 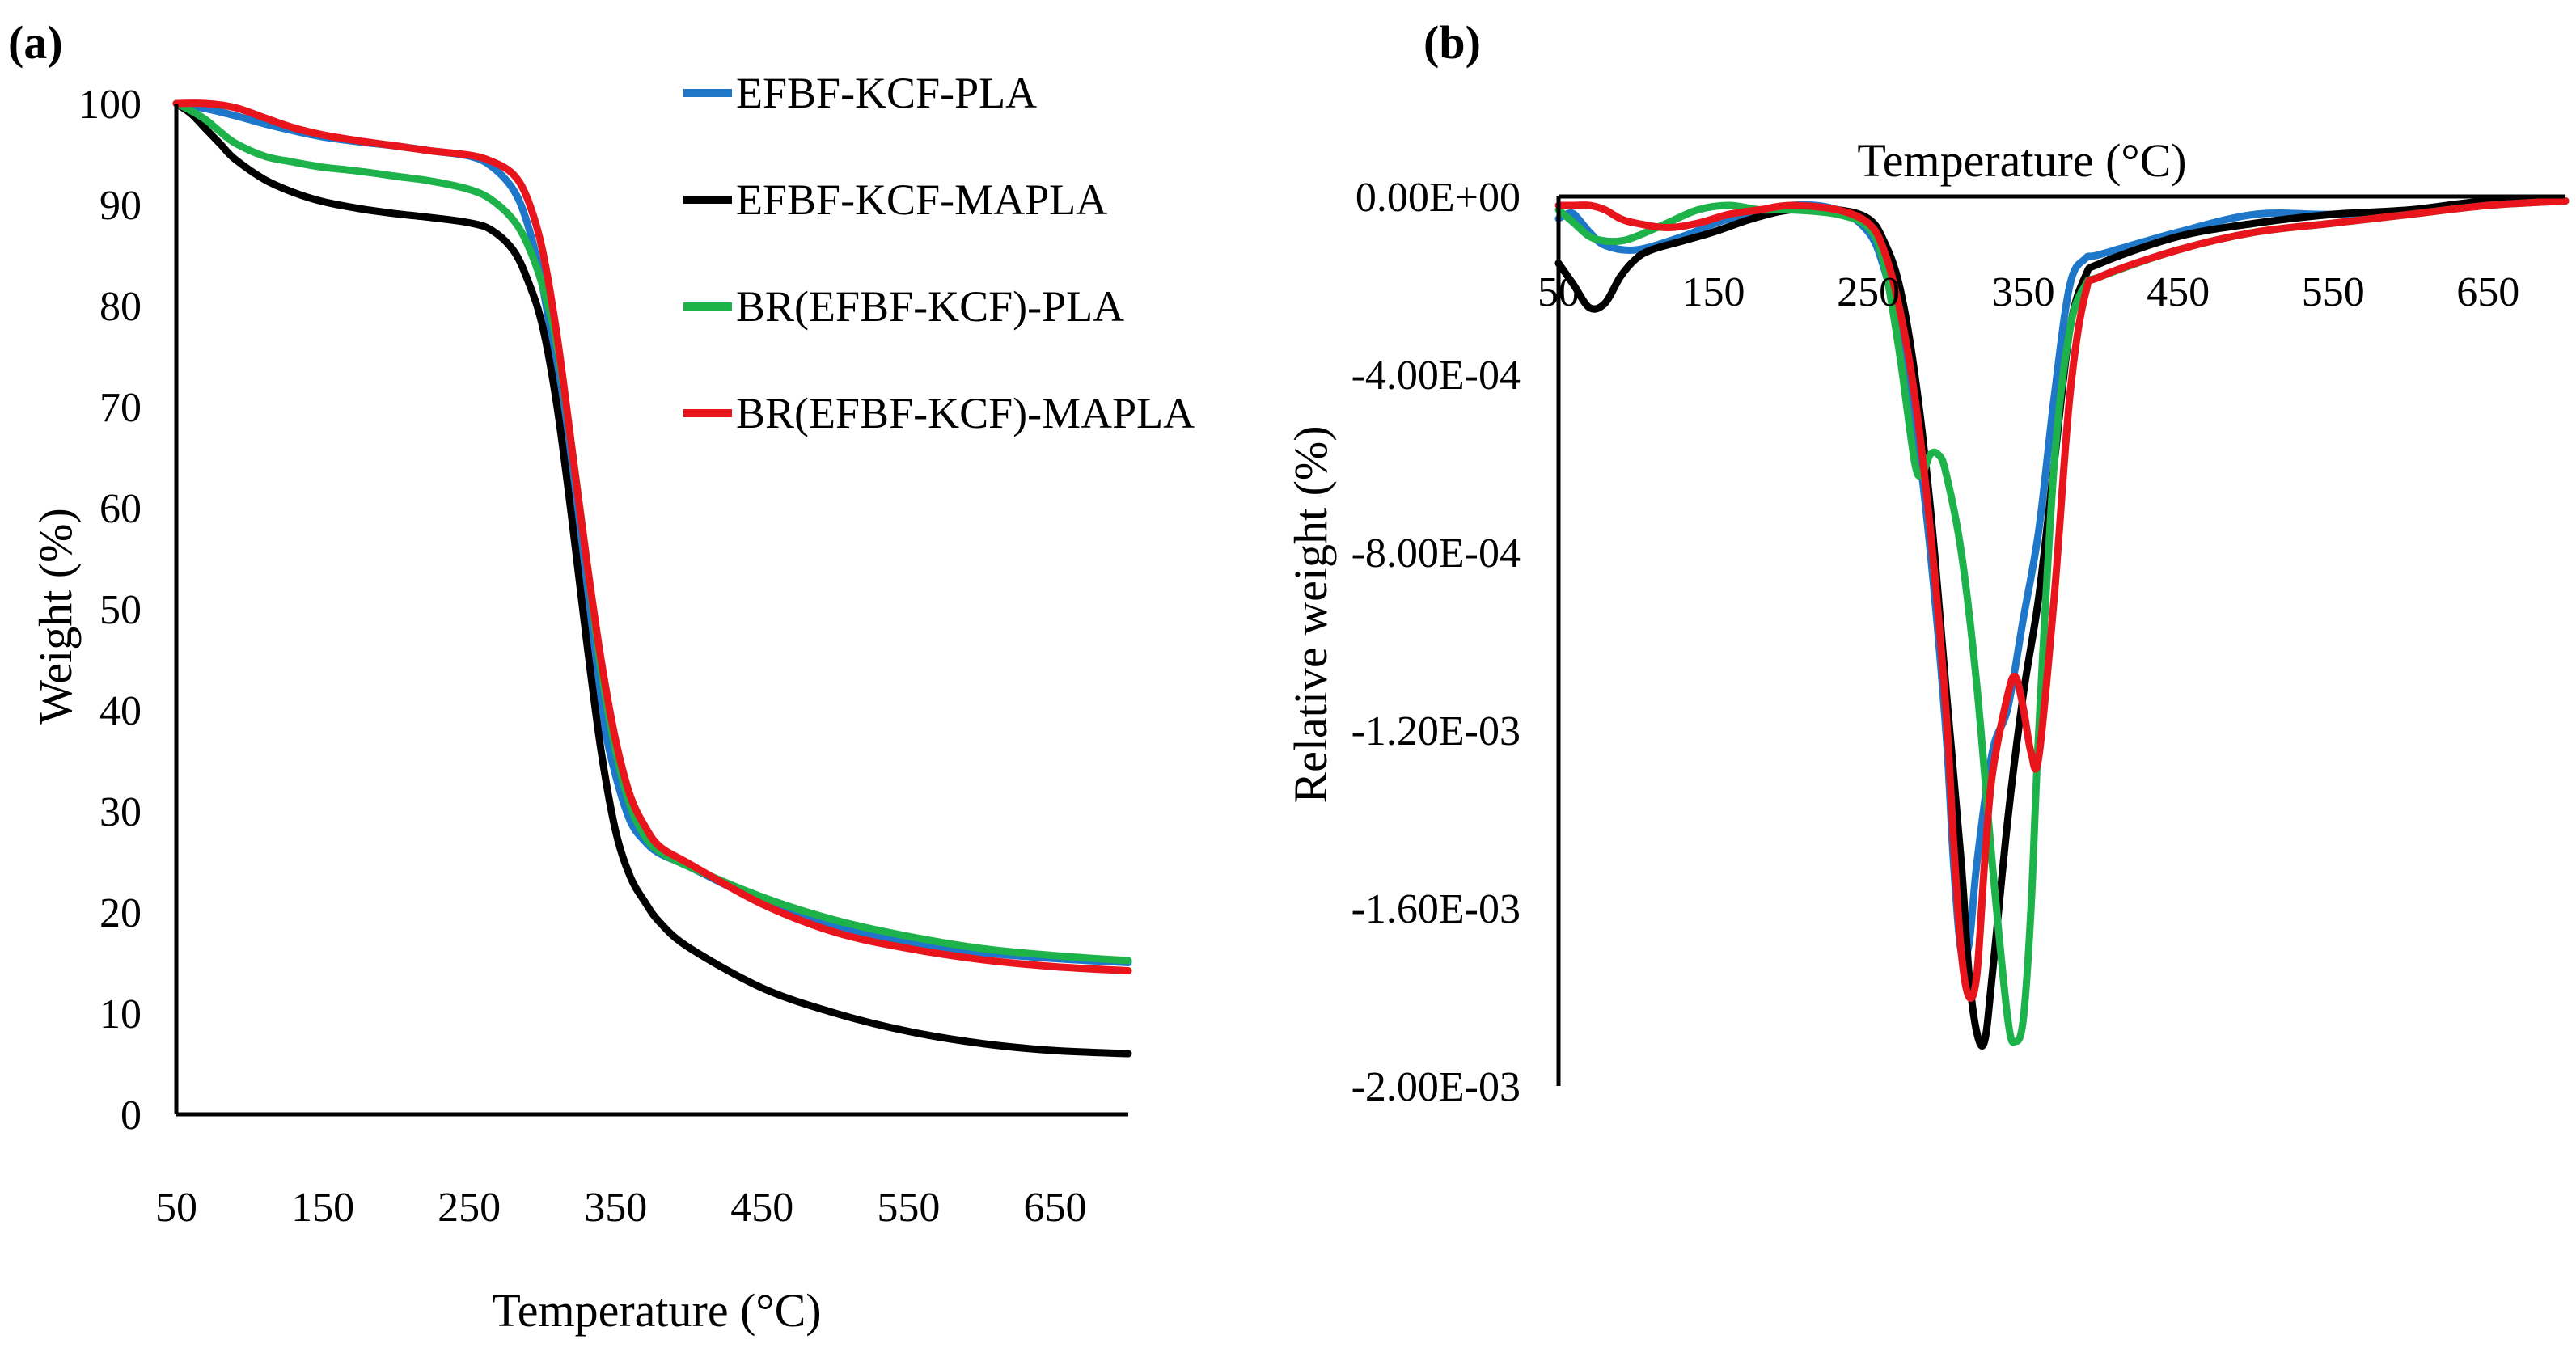 I want to click on panel-b-y-tick-label: -4.00E-04, so click(x=1436, y=376).